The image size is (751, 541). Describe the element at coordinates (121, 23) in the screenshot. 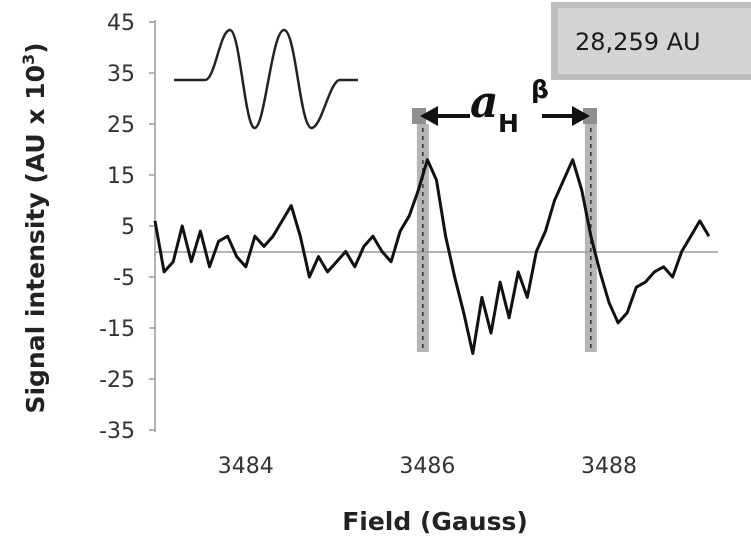

I see `y-tick-label: 45` at that location.